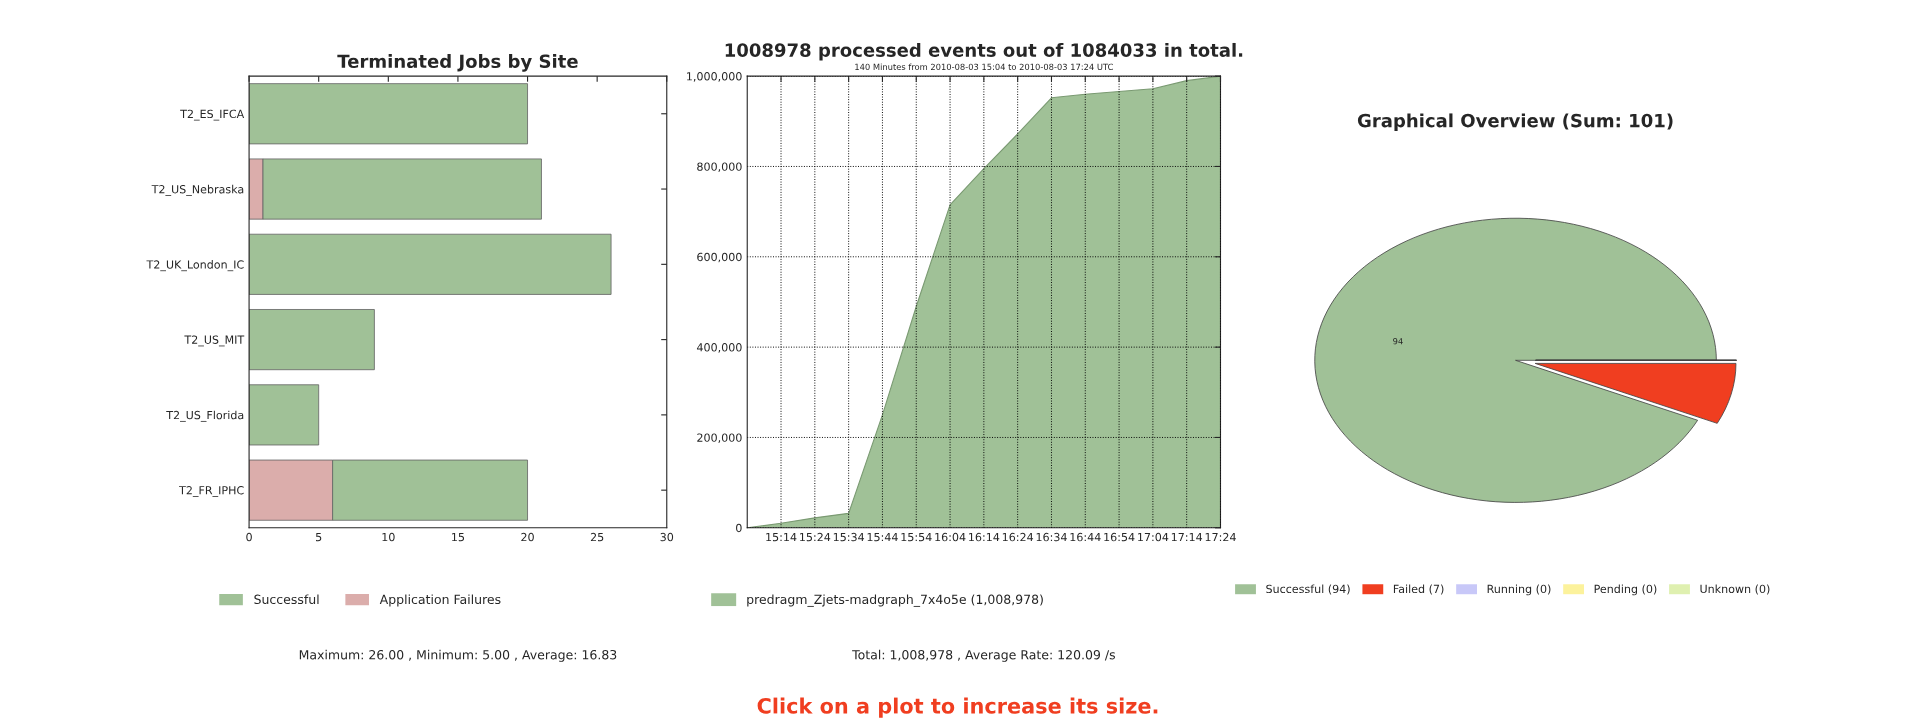 This screenshot has width=1916, height=725. What do you see at coordinates (1308, 589) in the screenshot?
I see `legend-label: Successful (94)` at bounding box center [1308, 589].